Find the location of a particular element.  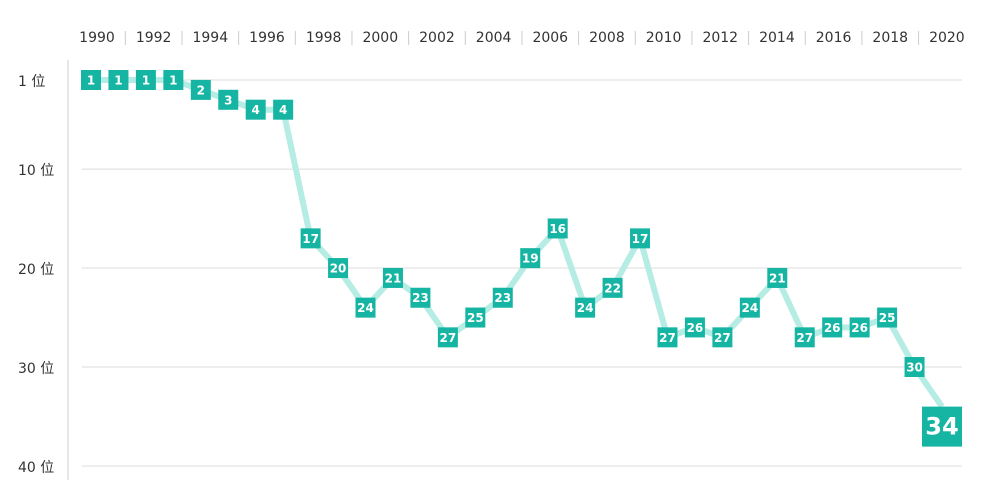

data-label: 30 is located at coordinates (914, 368).